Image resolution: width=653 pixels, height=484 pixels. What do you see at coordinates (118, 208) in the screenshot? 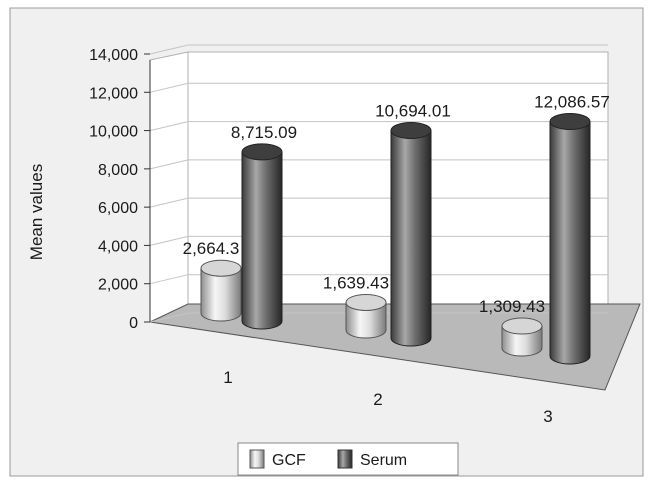
I see `y-tick-label: 6,000` at bounding box center [118, 208].